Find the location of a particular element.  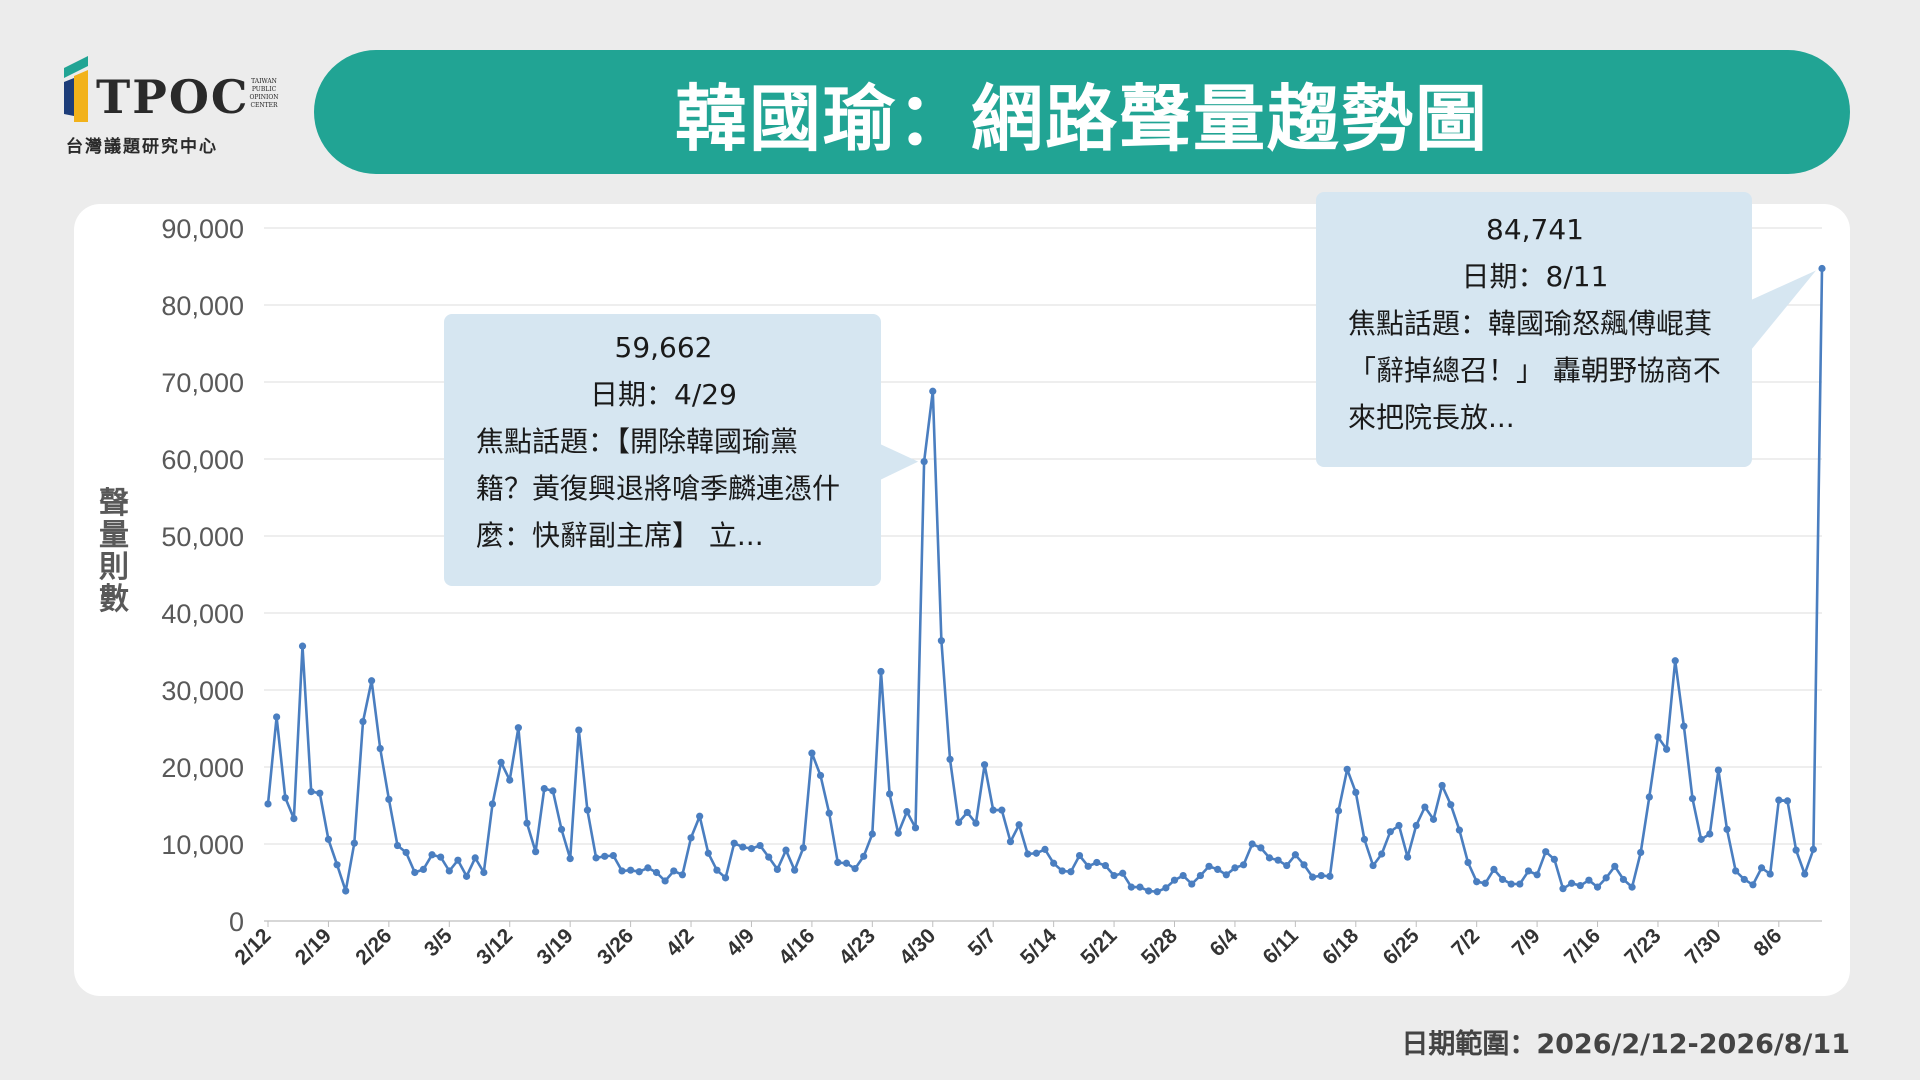

x-tick-label: 6/11 is located at coordinates (1281, 946).